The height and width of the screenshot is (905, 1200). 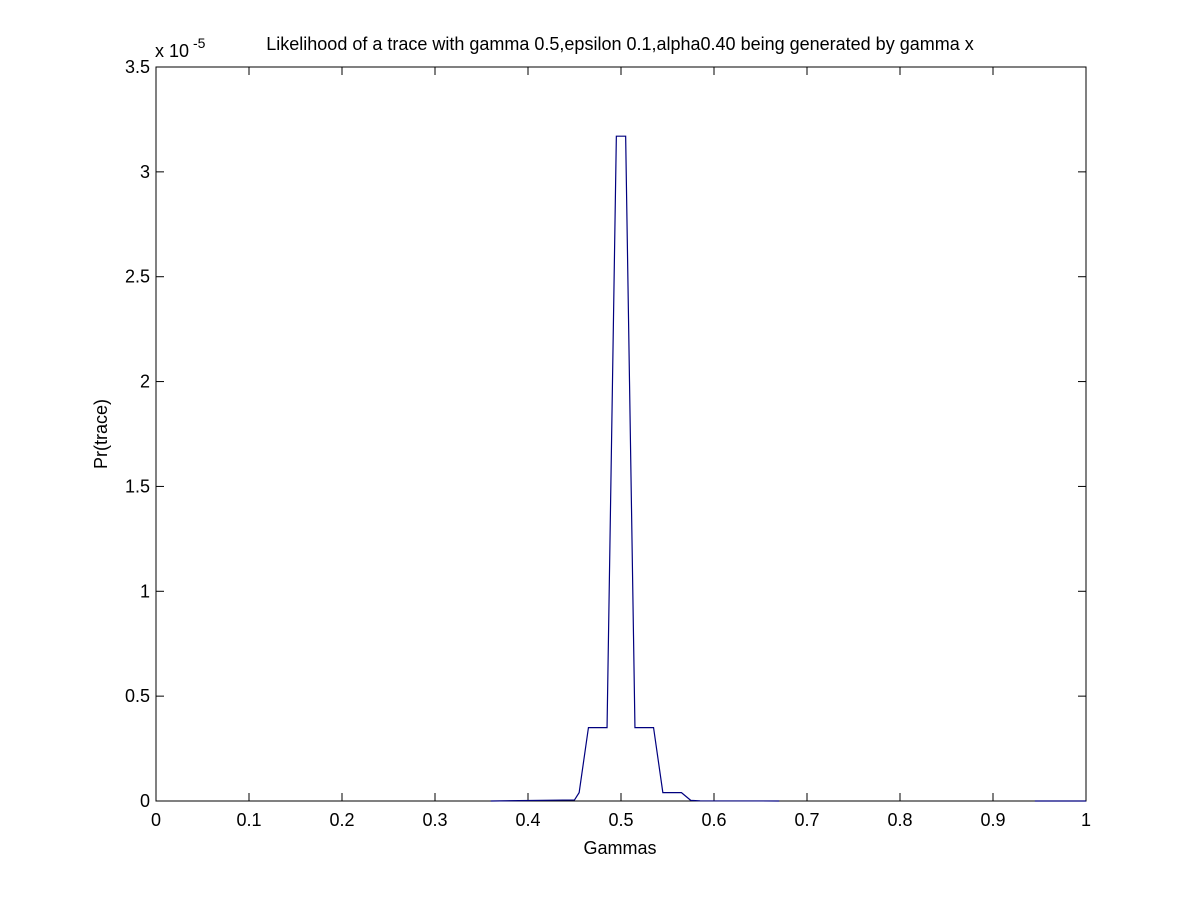 I want to click on x-tick-label: 0.6, so click(x=713, y=820).